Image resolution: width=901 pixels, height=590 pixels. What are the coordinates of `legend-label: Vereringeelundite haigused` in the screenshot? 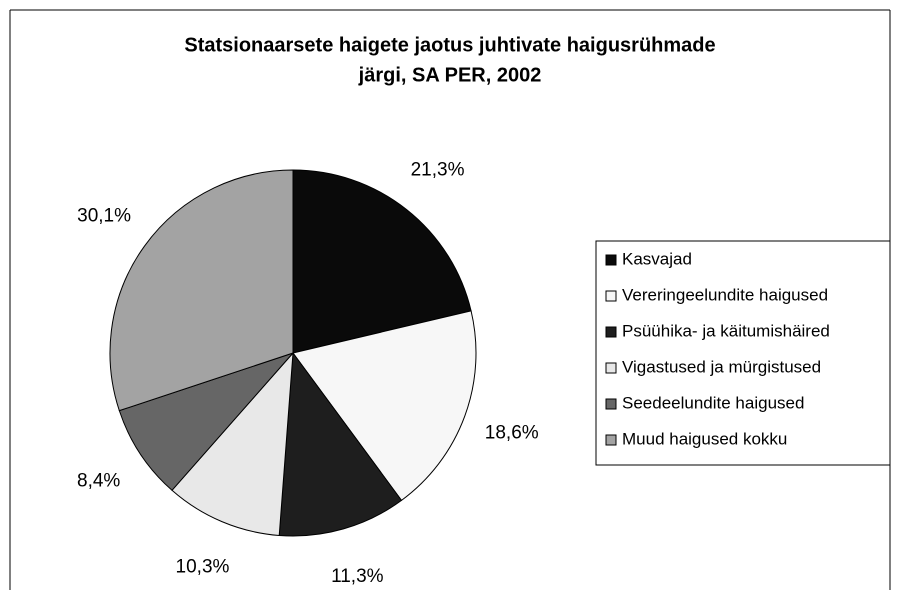 It's located at (725, 294).